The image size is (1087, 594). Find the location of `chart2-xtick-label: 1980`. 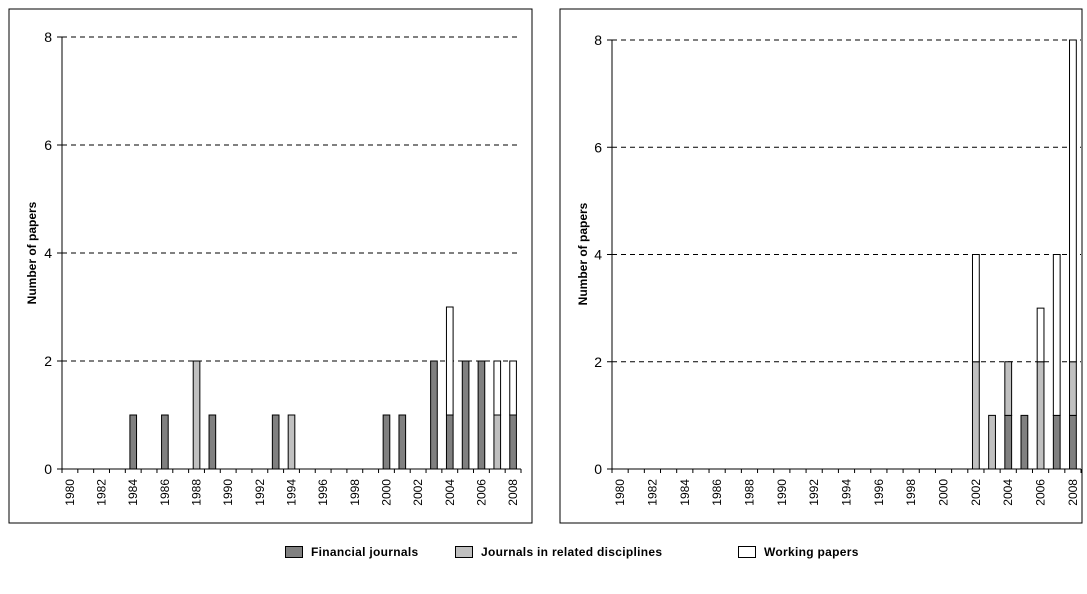

chart2-xtick-label: 1980 is located at coordinates (620, 492).